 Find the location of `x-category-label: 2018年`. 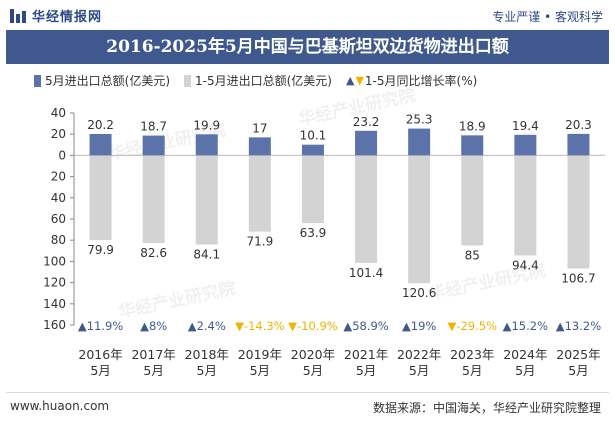

x-category-label: 2018年 is located at coordinates (207, 354).